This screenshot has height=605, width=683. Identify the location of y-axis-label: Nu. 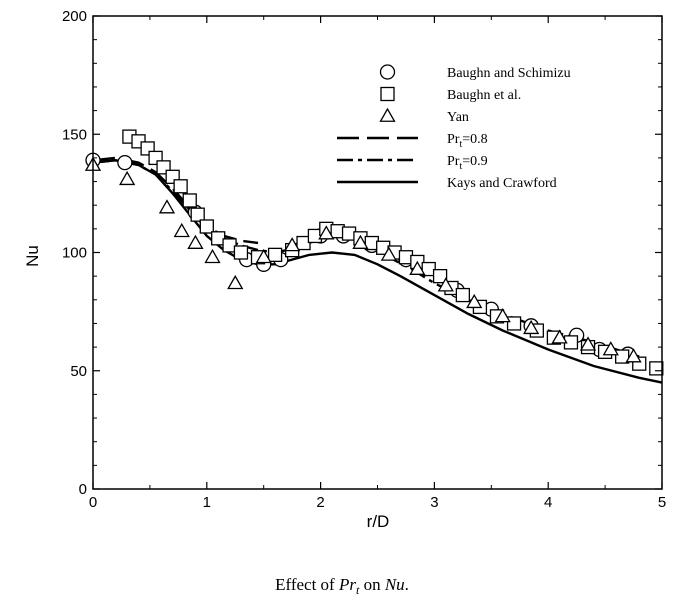
(32, 256).